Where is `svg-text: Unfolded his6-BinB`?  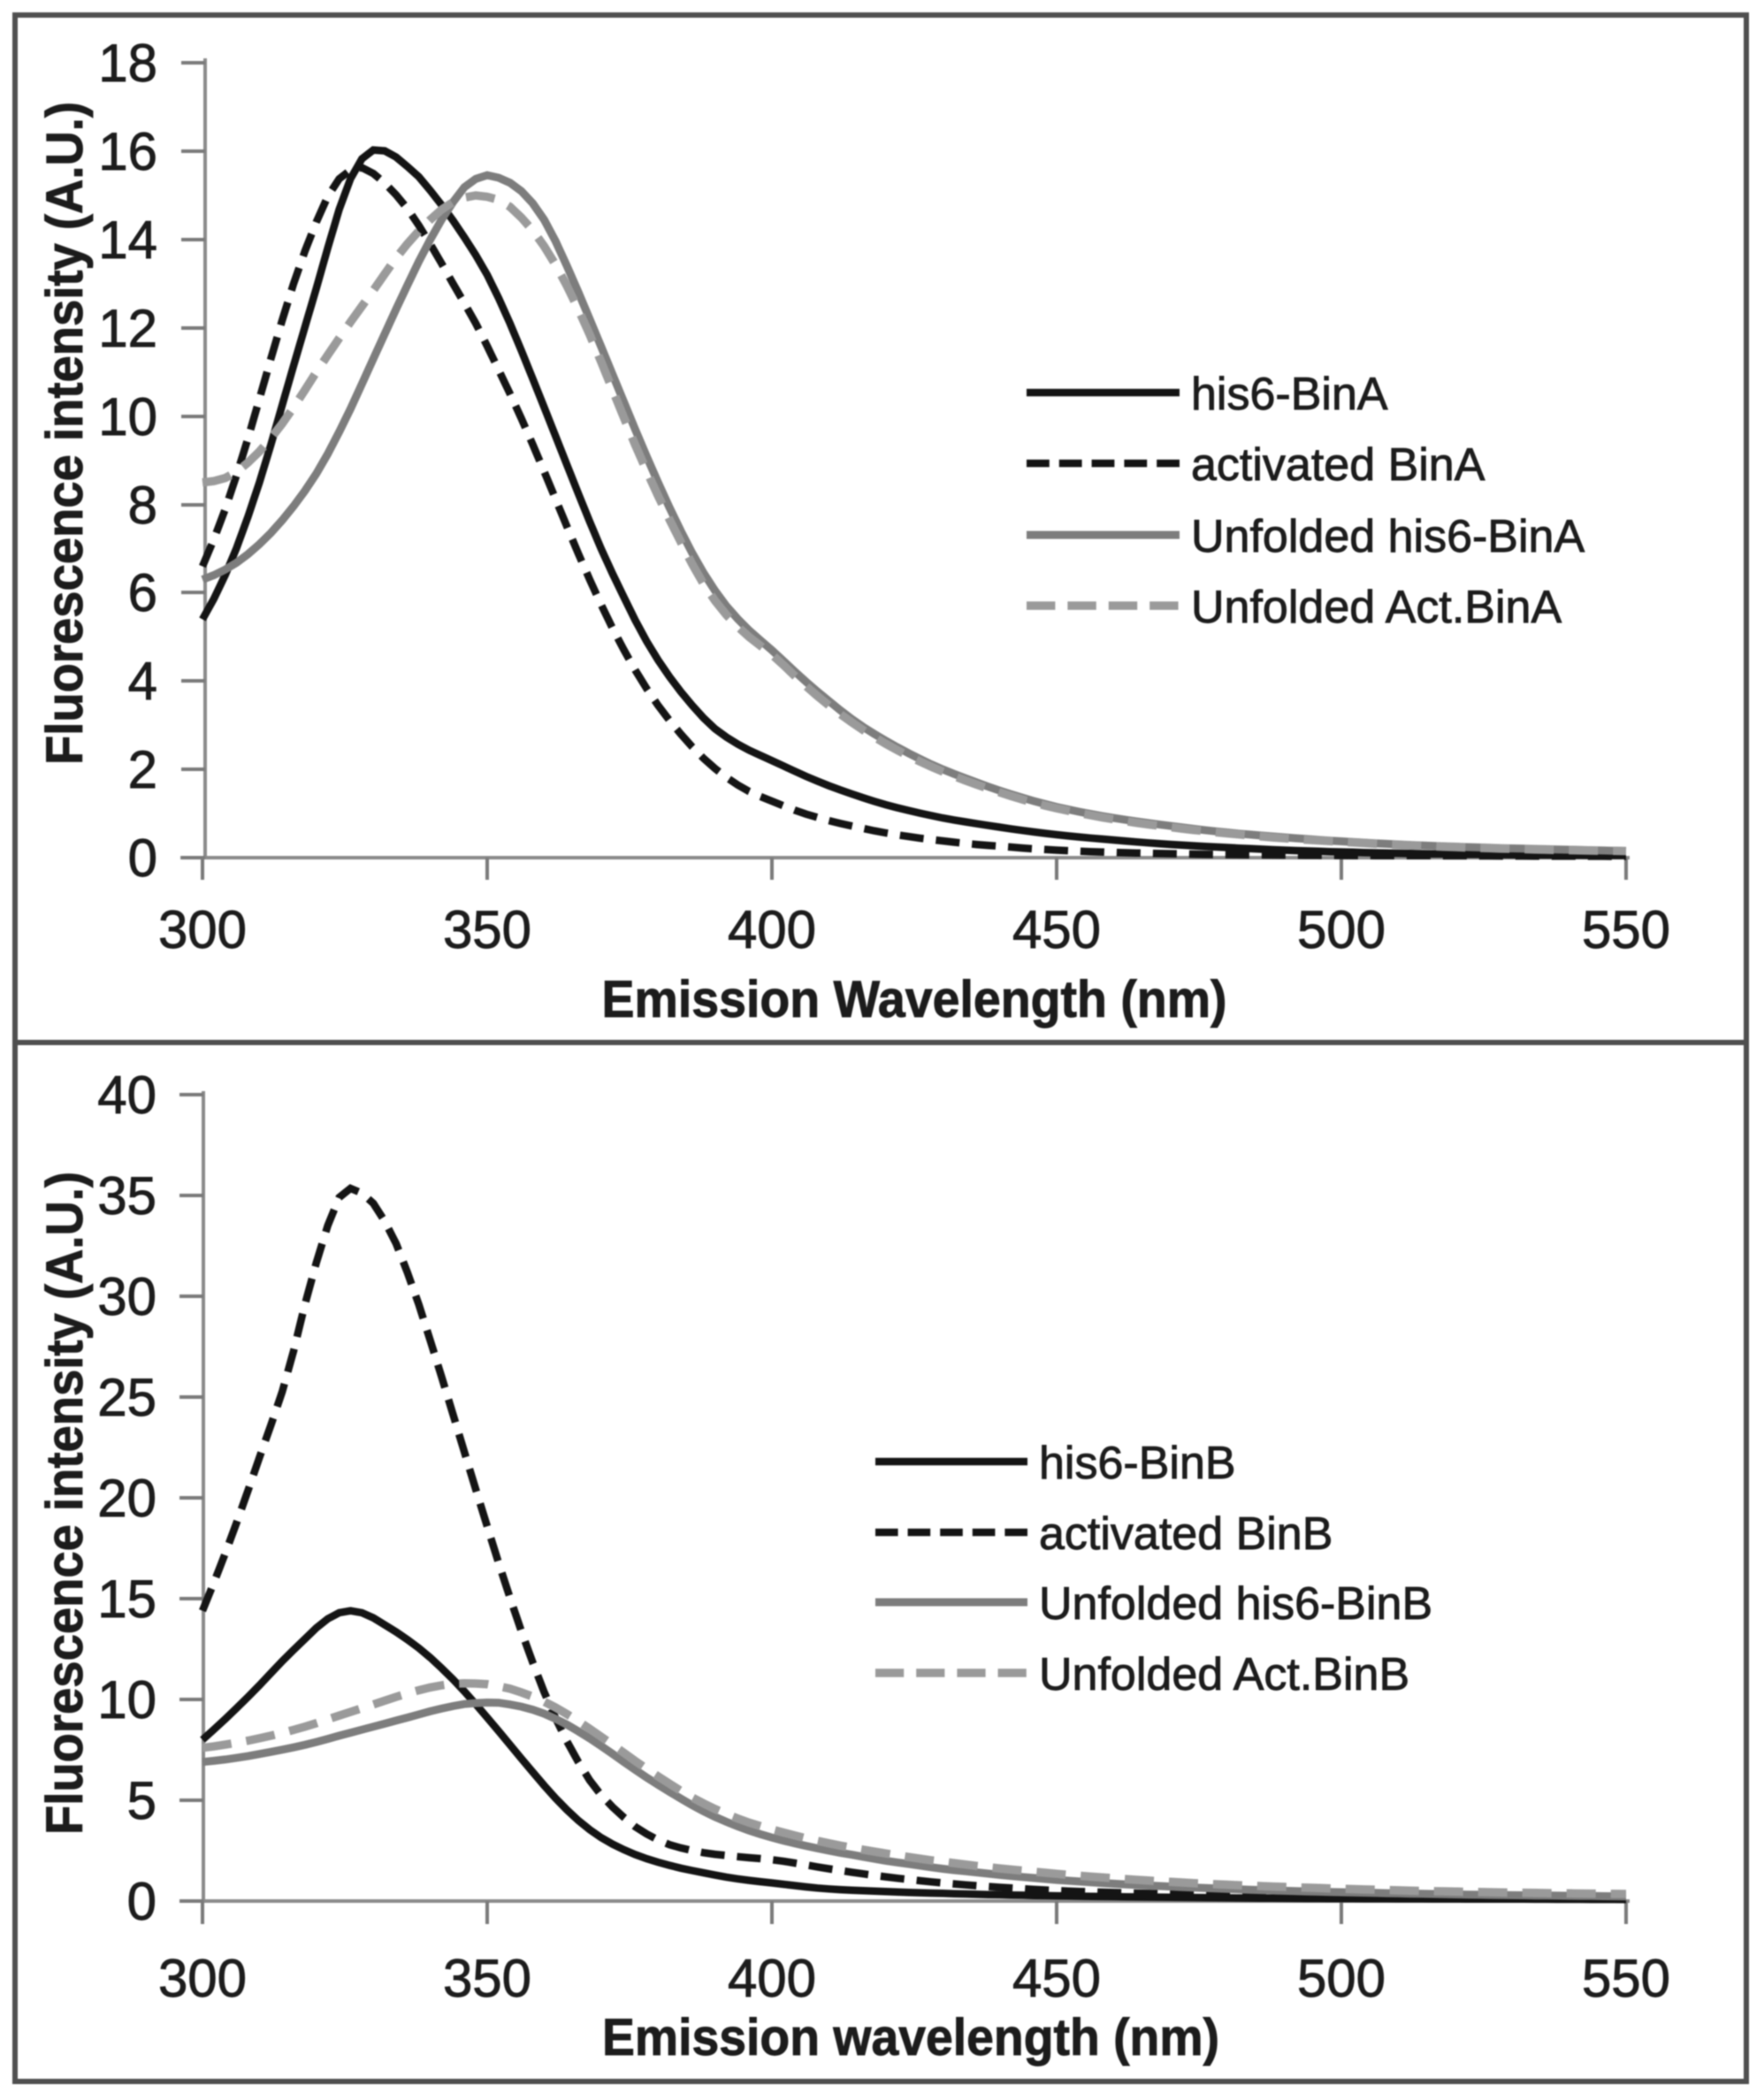 svg-text: Unfolded his6-BinB is located at coordinates (1235, 1604).